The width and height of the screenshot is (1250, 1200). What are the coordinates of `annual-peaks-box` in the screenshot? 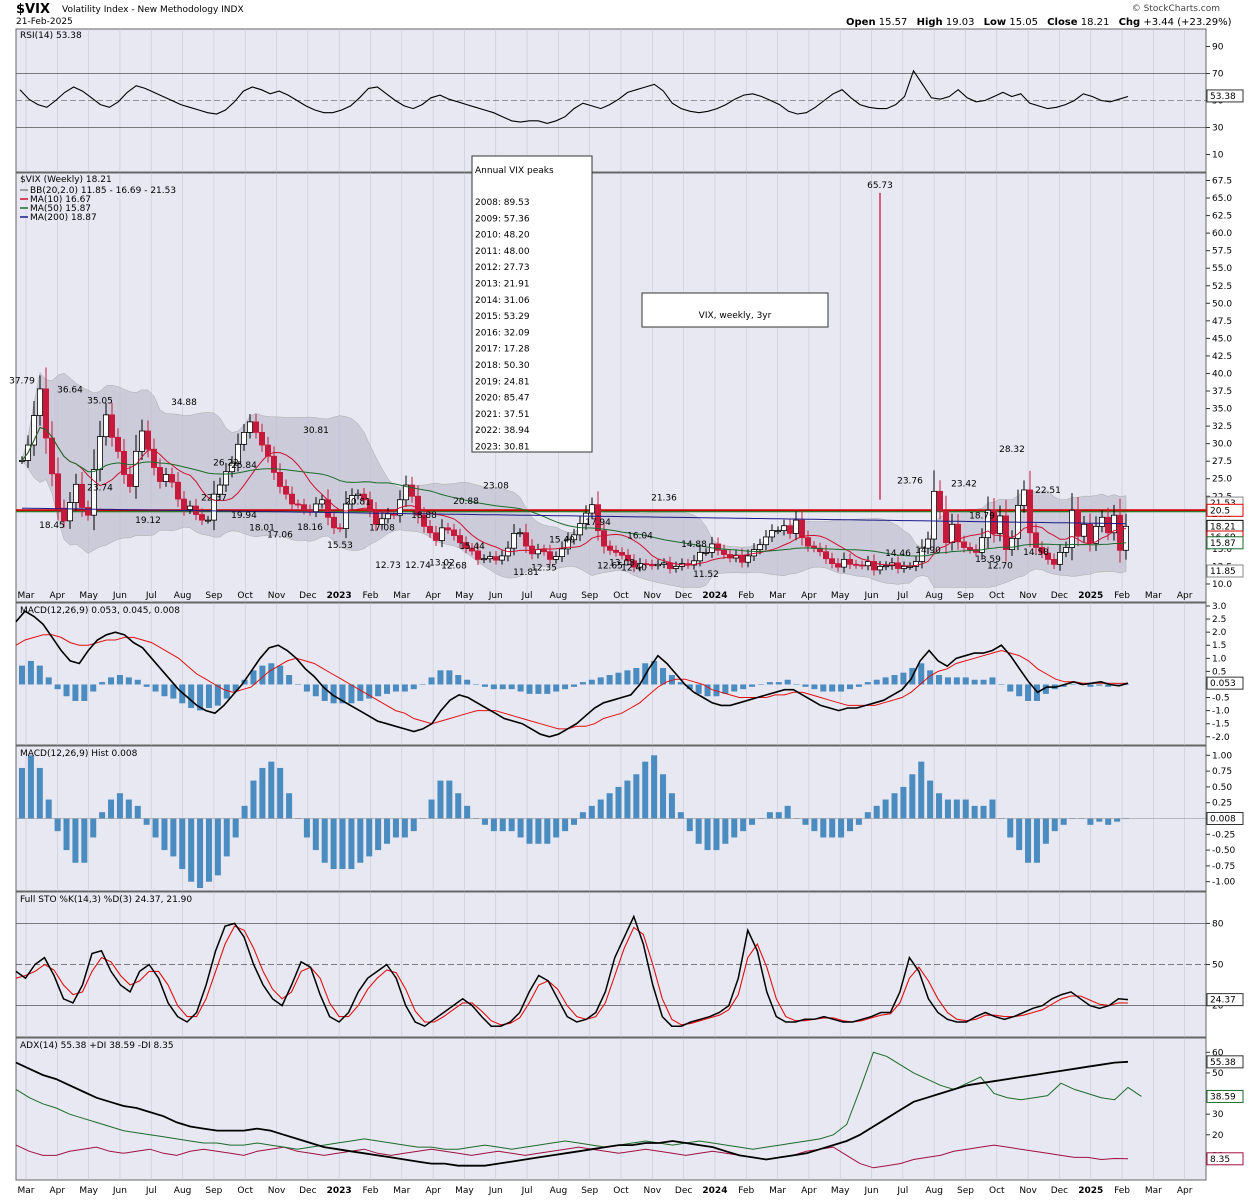 It's located at (532, 304).